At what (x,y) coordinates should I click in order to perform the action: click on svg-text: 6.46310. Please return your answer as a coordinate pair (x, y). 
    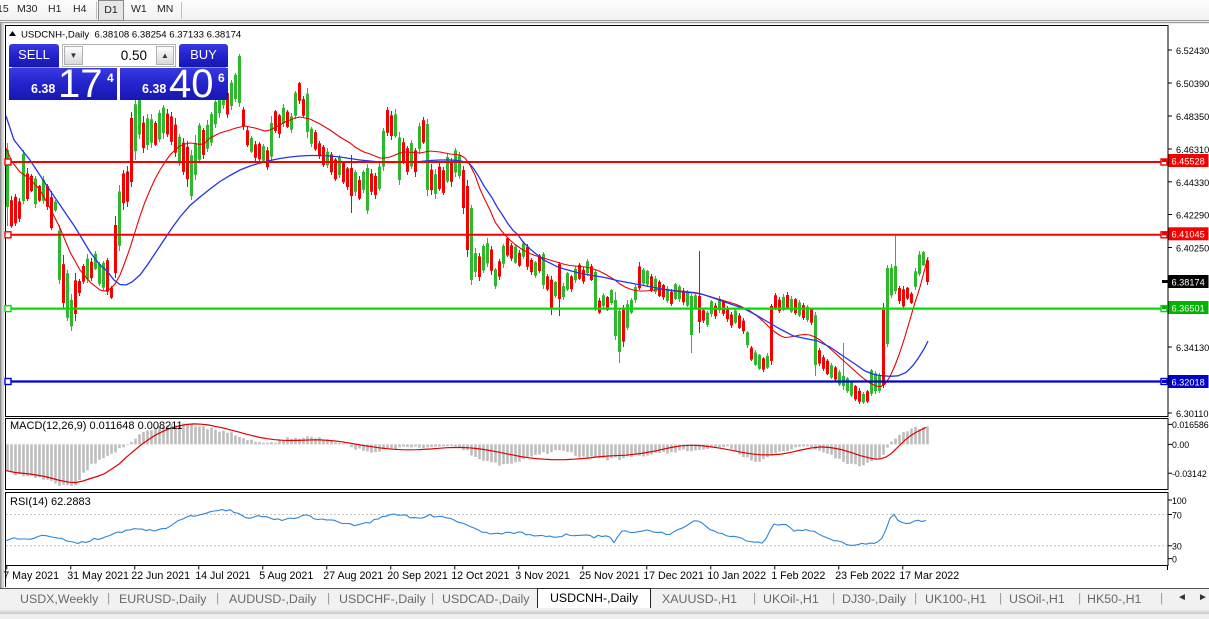
    Looking at the image, I should click on (1192, 150).